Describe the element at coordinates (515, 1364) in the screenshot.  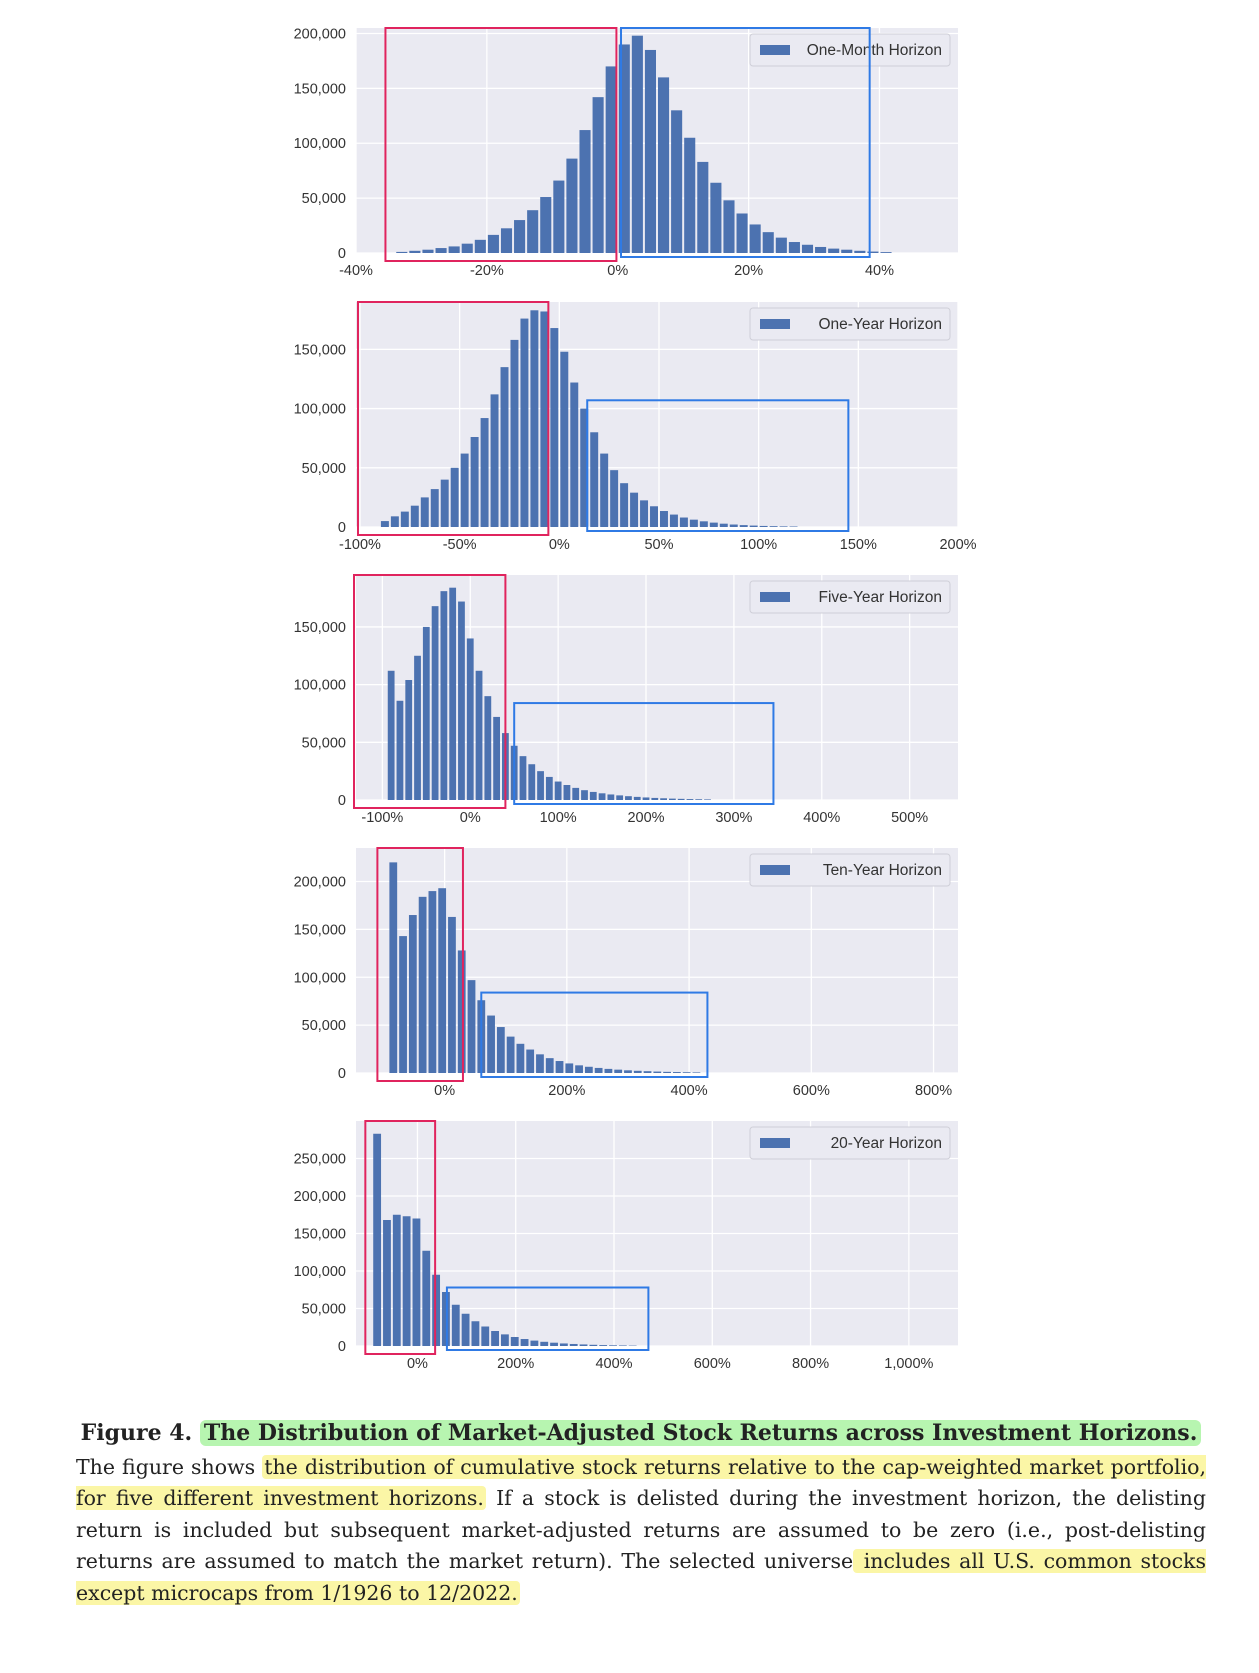
I see `x-tick-label: 200%` at that location.